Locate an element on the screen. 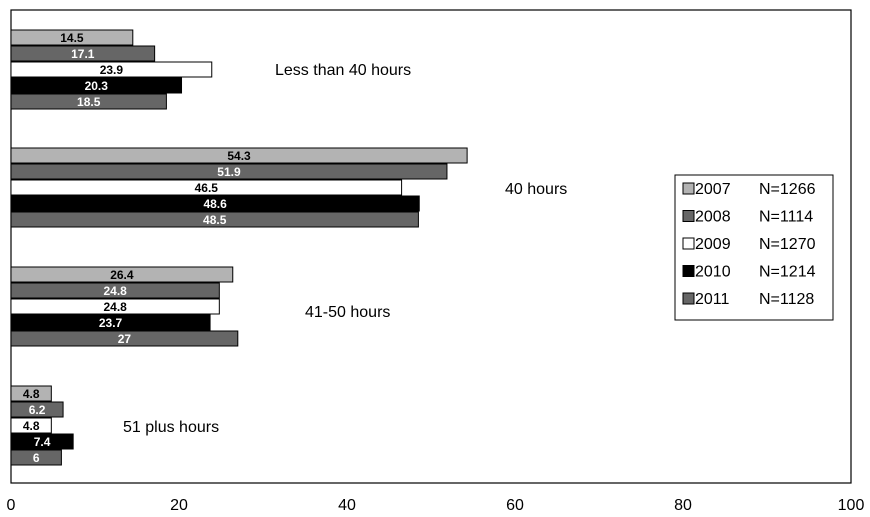  legend-label-2009: 2009 is located at coordinates (713, 244).